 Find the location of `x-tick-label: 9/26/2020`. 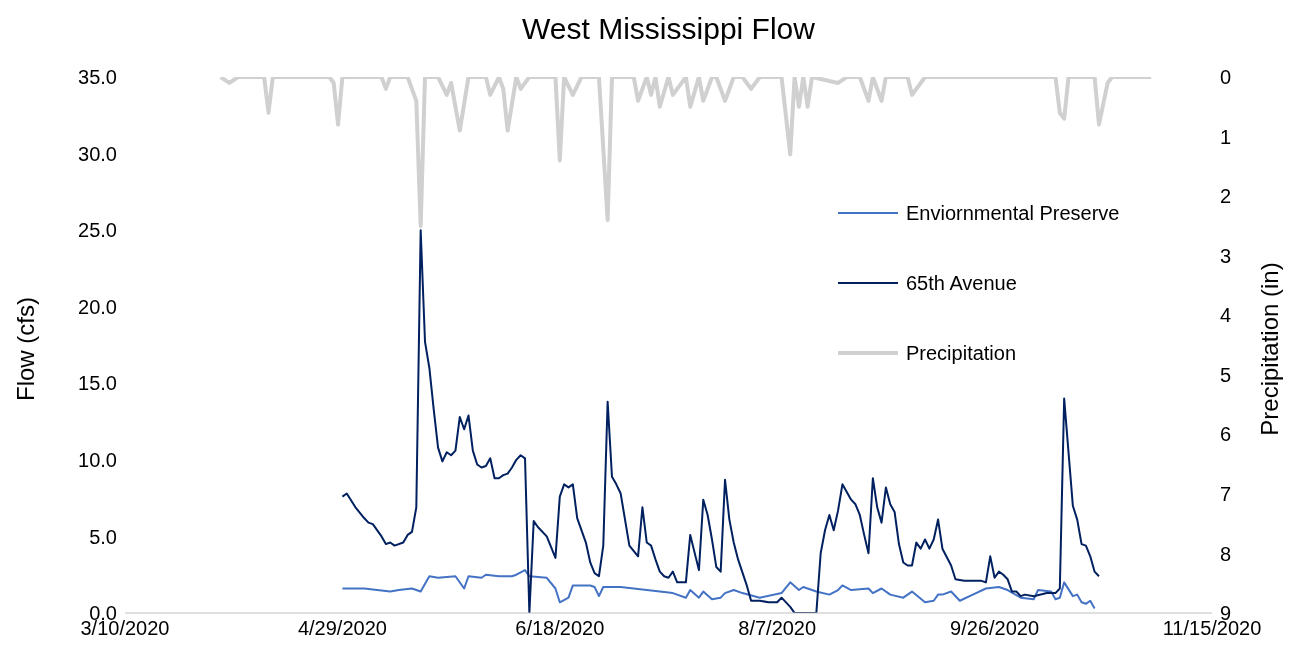

x-tick-label: 9/26/2020 is located at coordinates (995, 628).